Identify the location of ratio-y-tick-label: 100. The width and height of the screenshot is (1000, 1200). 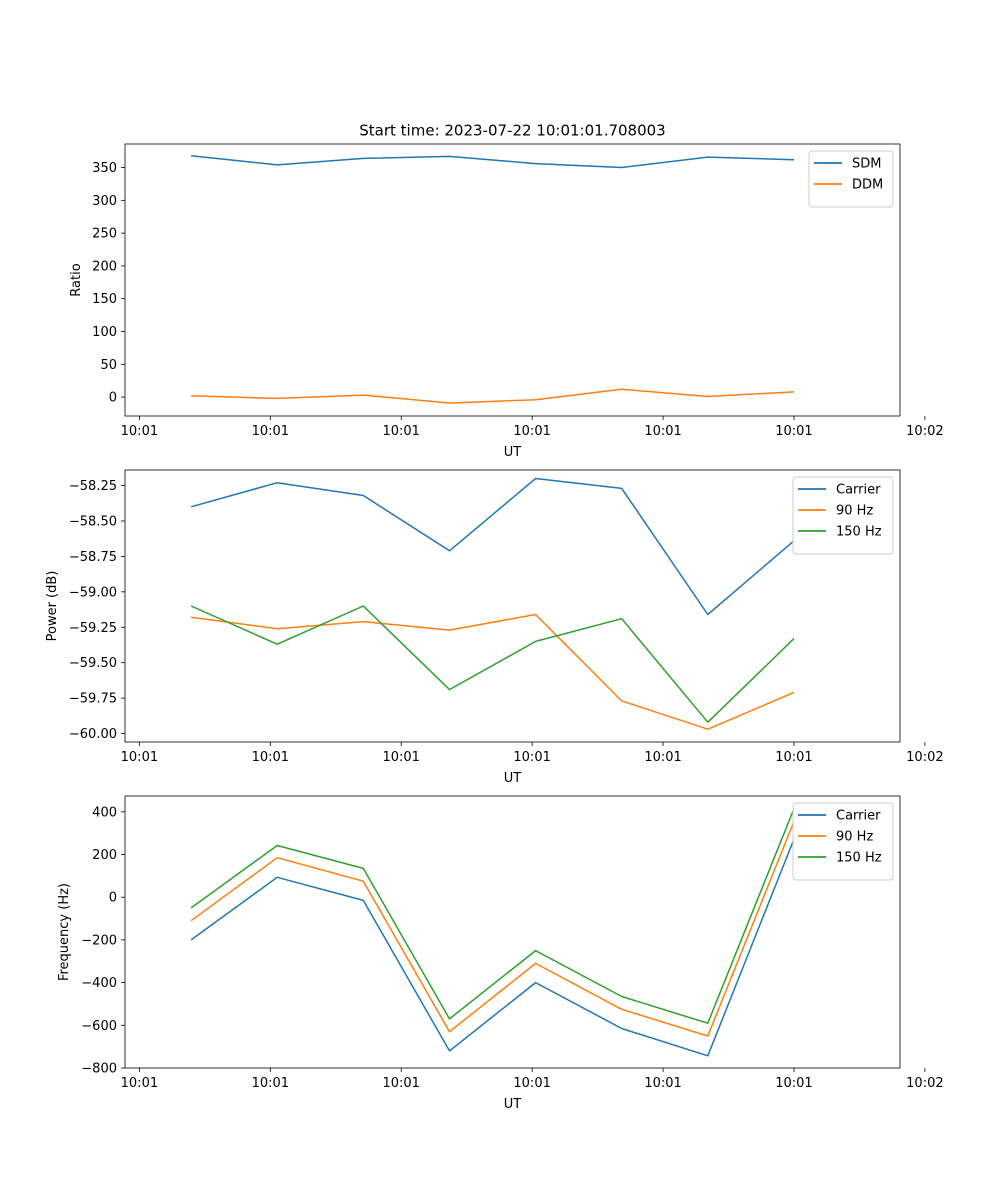
(104, 332).